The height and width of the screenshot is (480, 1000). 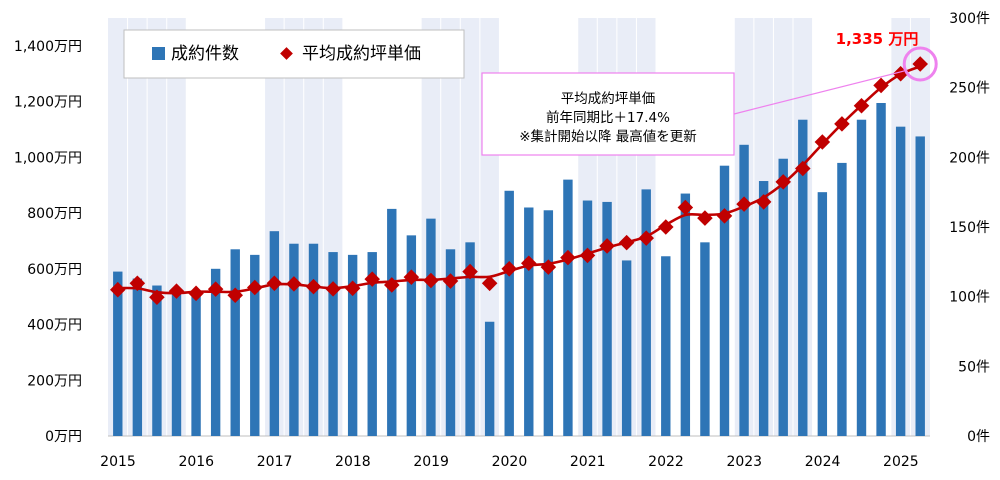 I want to click on right-axis-tick-label: 250件, so click(x=969, y=89).